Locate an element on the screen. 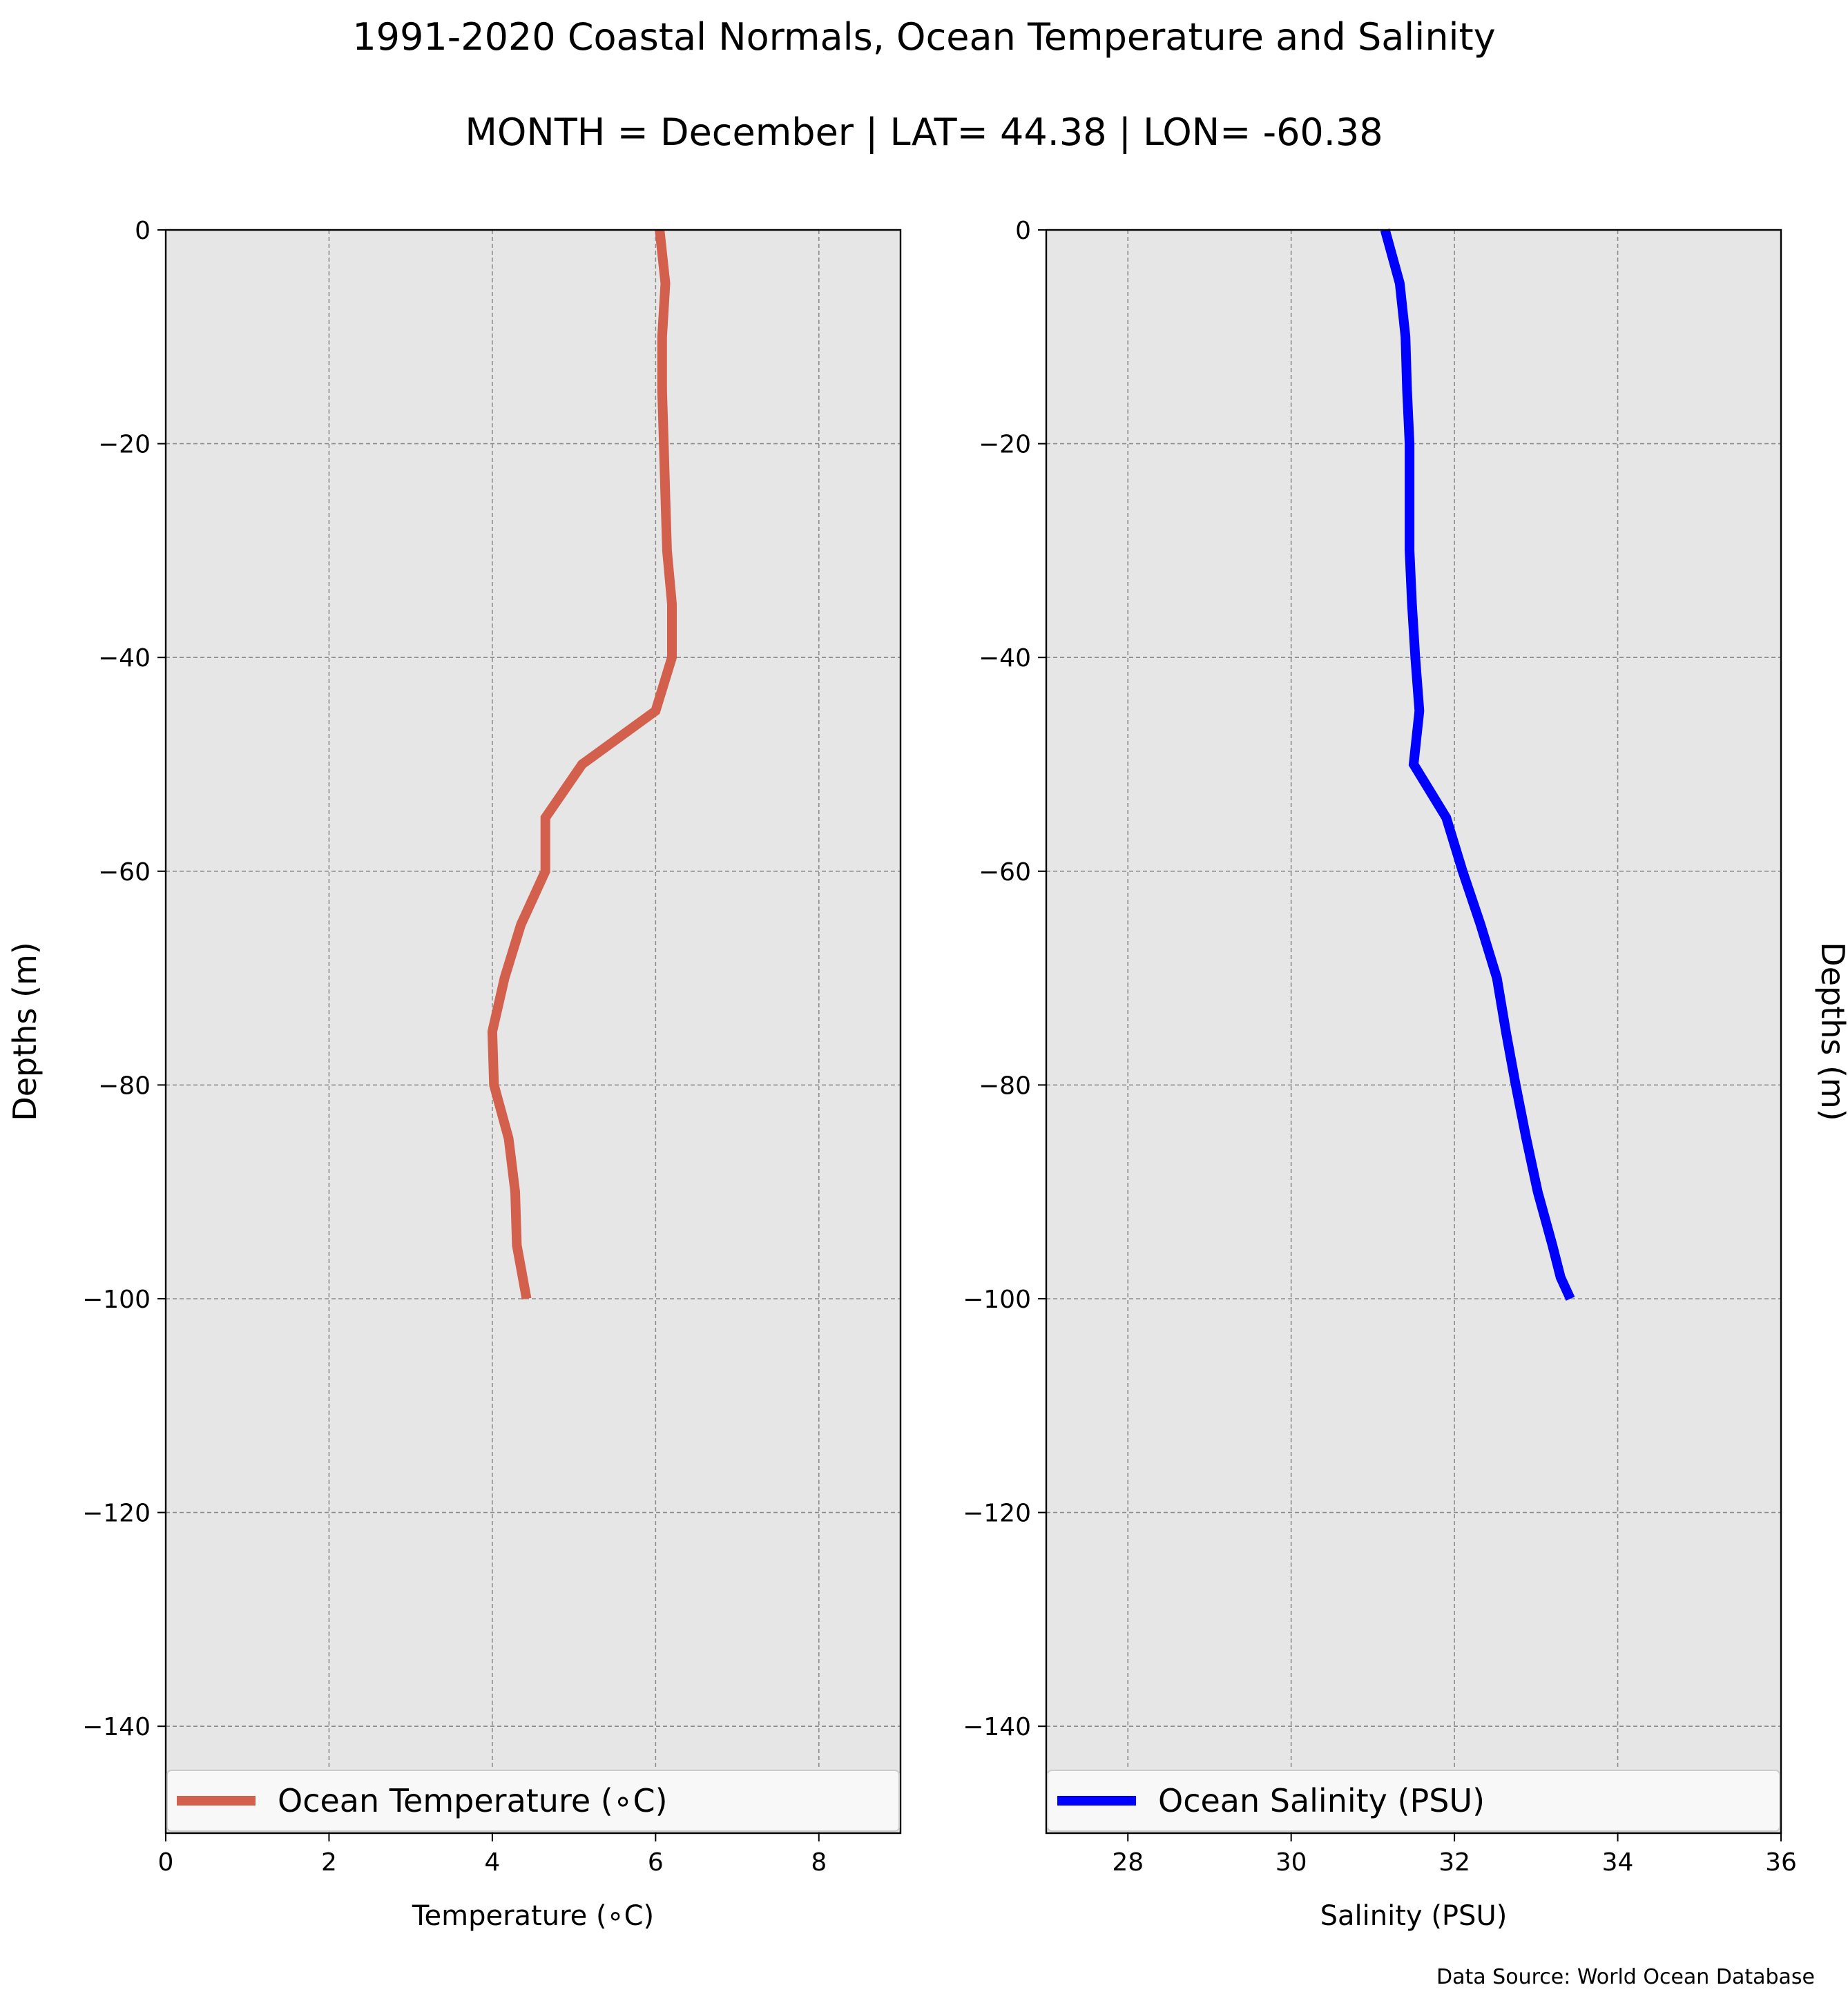 This screenshot has height=2003, width=1848. temperature-legend-box is located at coordinates (533, 1801).